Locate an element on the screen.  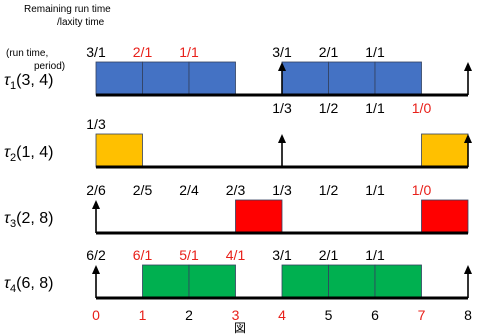
arrow-head-tau2-t4 is located at coordinates (282, 138).